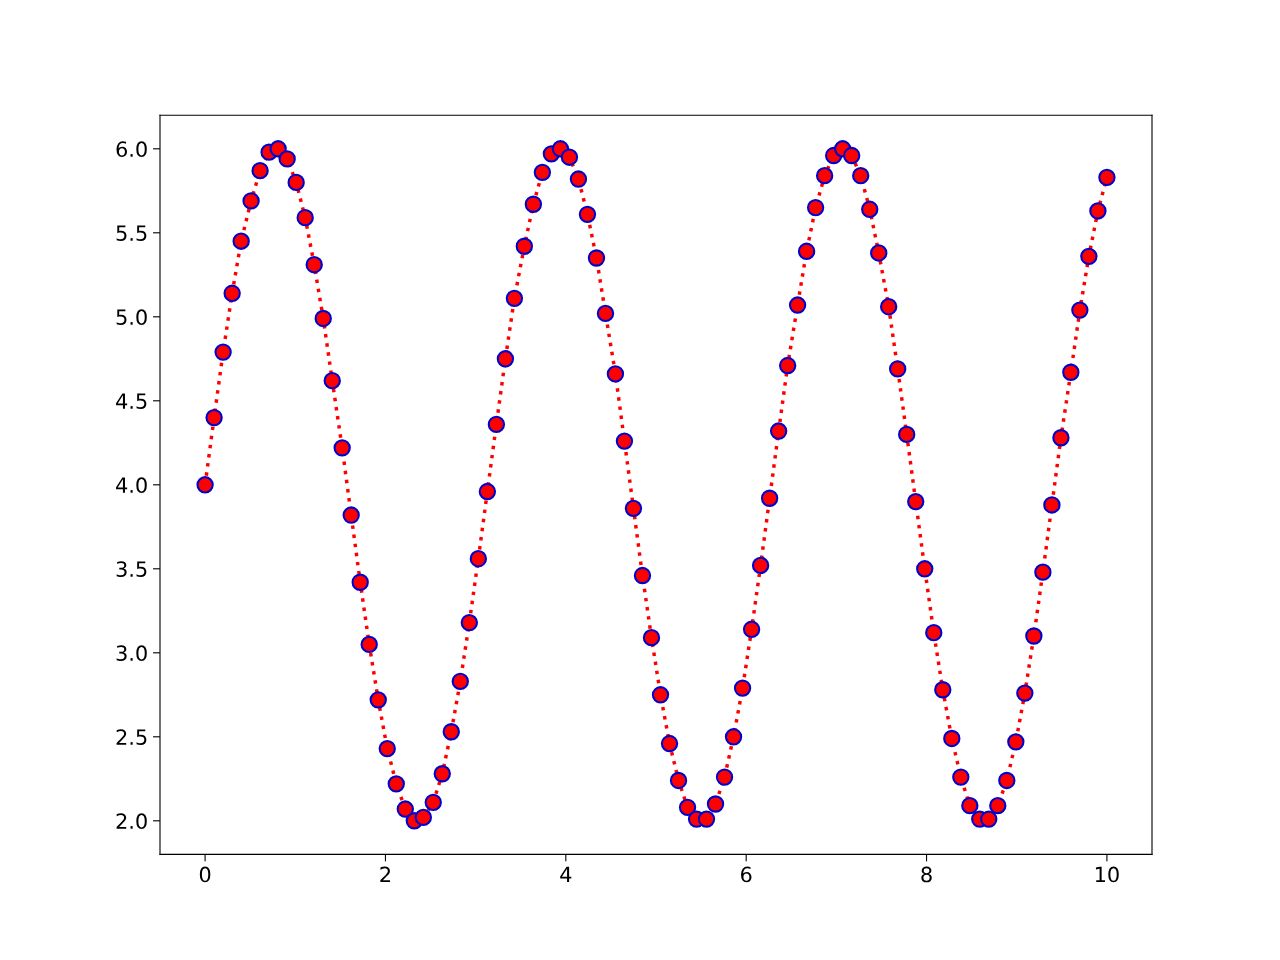 The image size is (1280, 960). What do you see at coordinates (131, 149) in the screenshot?
I see `y-tick-label: 6.0` at bounding box center [131, 149].